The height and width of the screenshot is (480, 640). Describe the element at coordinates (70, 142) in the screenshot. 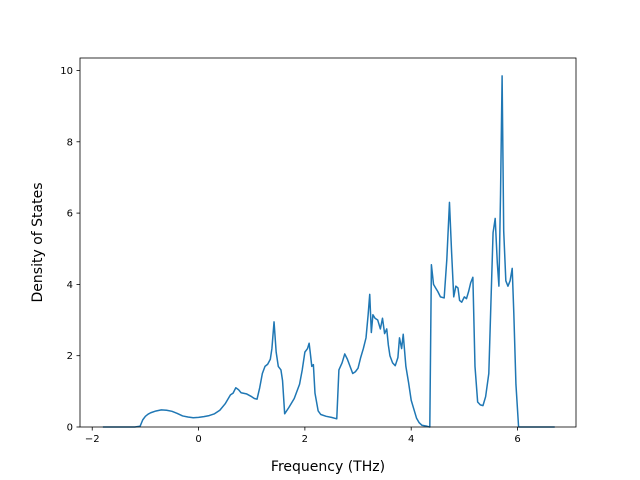

I see `y-tick-label: 8` at that location.